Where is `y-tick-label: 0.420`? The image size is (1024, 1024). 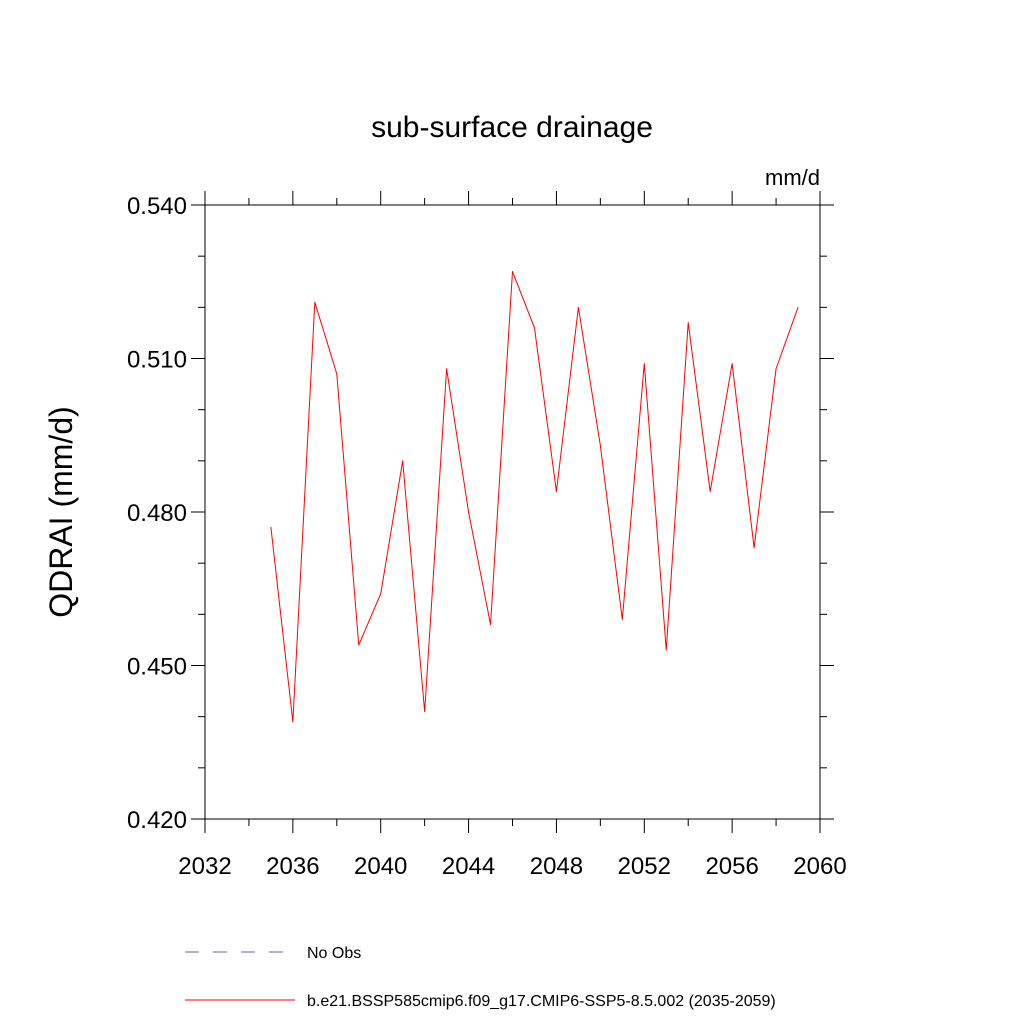 y-tick-label: 0.420 is located at coordinates (157, 820).